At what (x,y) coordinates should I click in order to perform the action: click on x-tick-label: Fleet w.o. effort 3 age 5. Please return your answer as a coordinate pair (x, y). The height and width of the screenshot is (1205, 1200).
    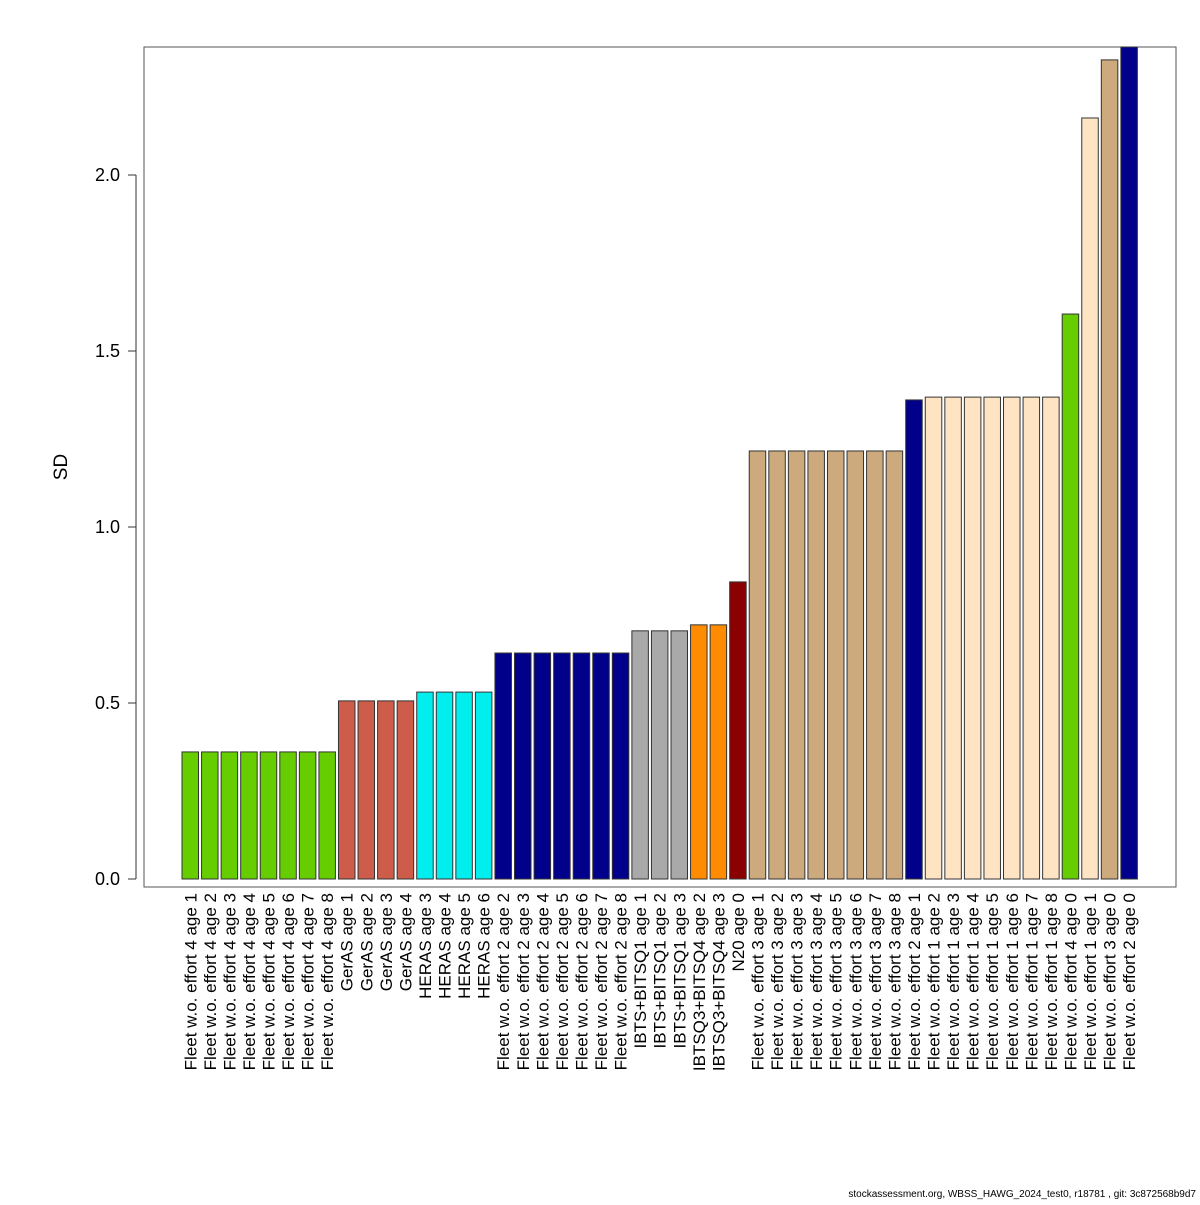
    Looking at the image, I should click on (836, 981).